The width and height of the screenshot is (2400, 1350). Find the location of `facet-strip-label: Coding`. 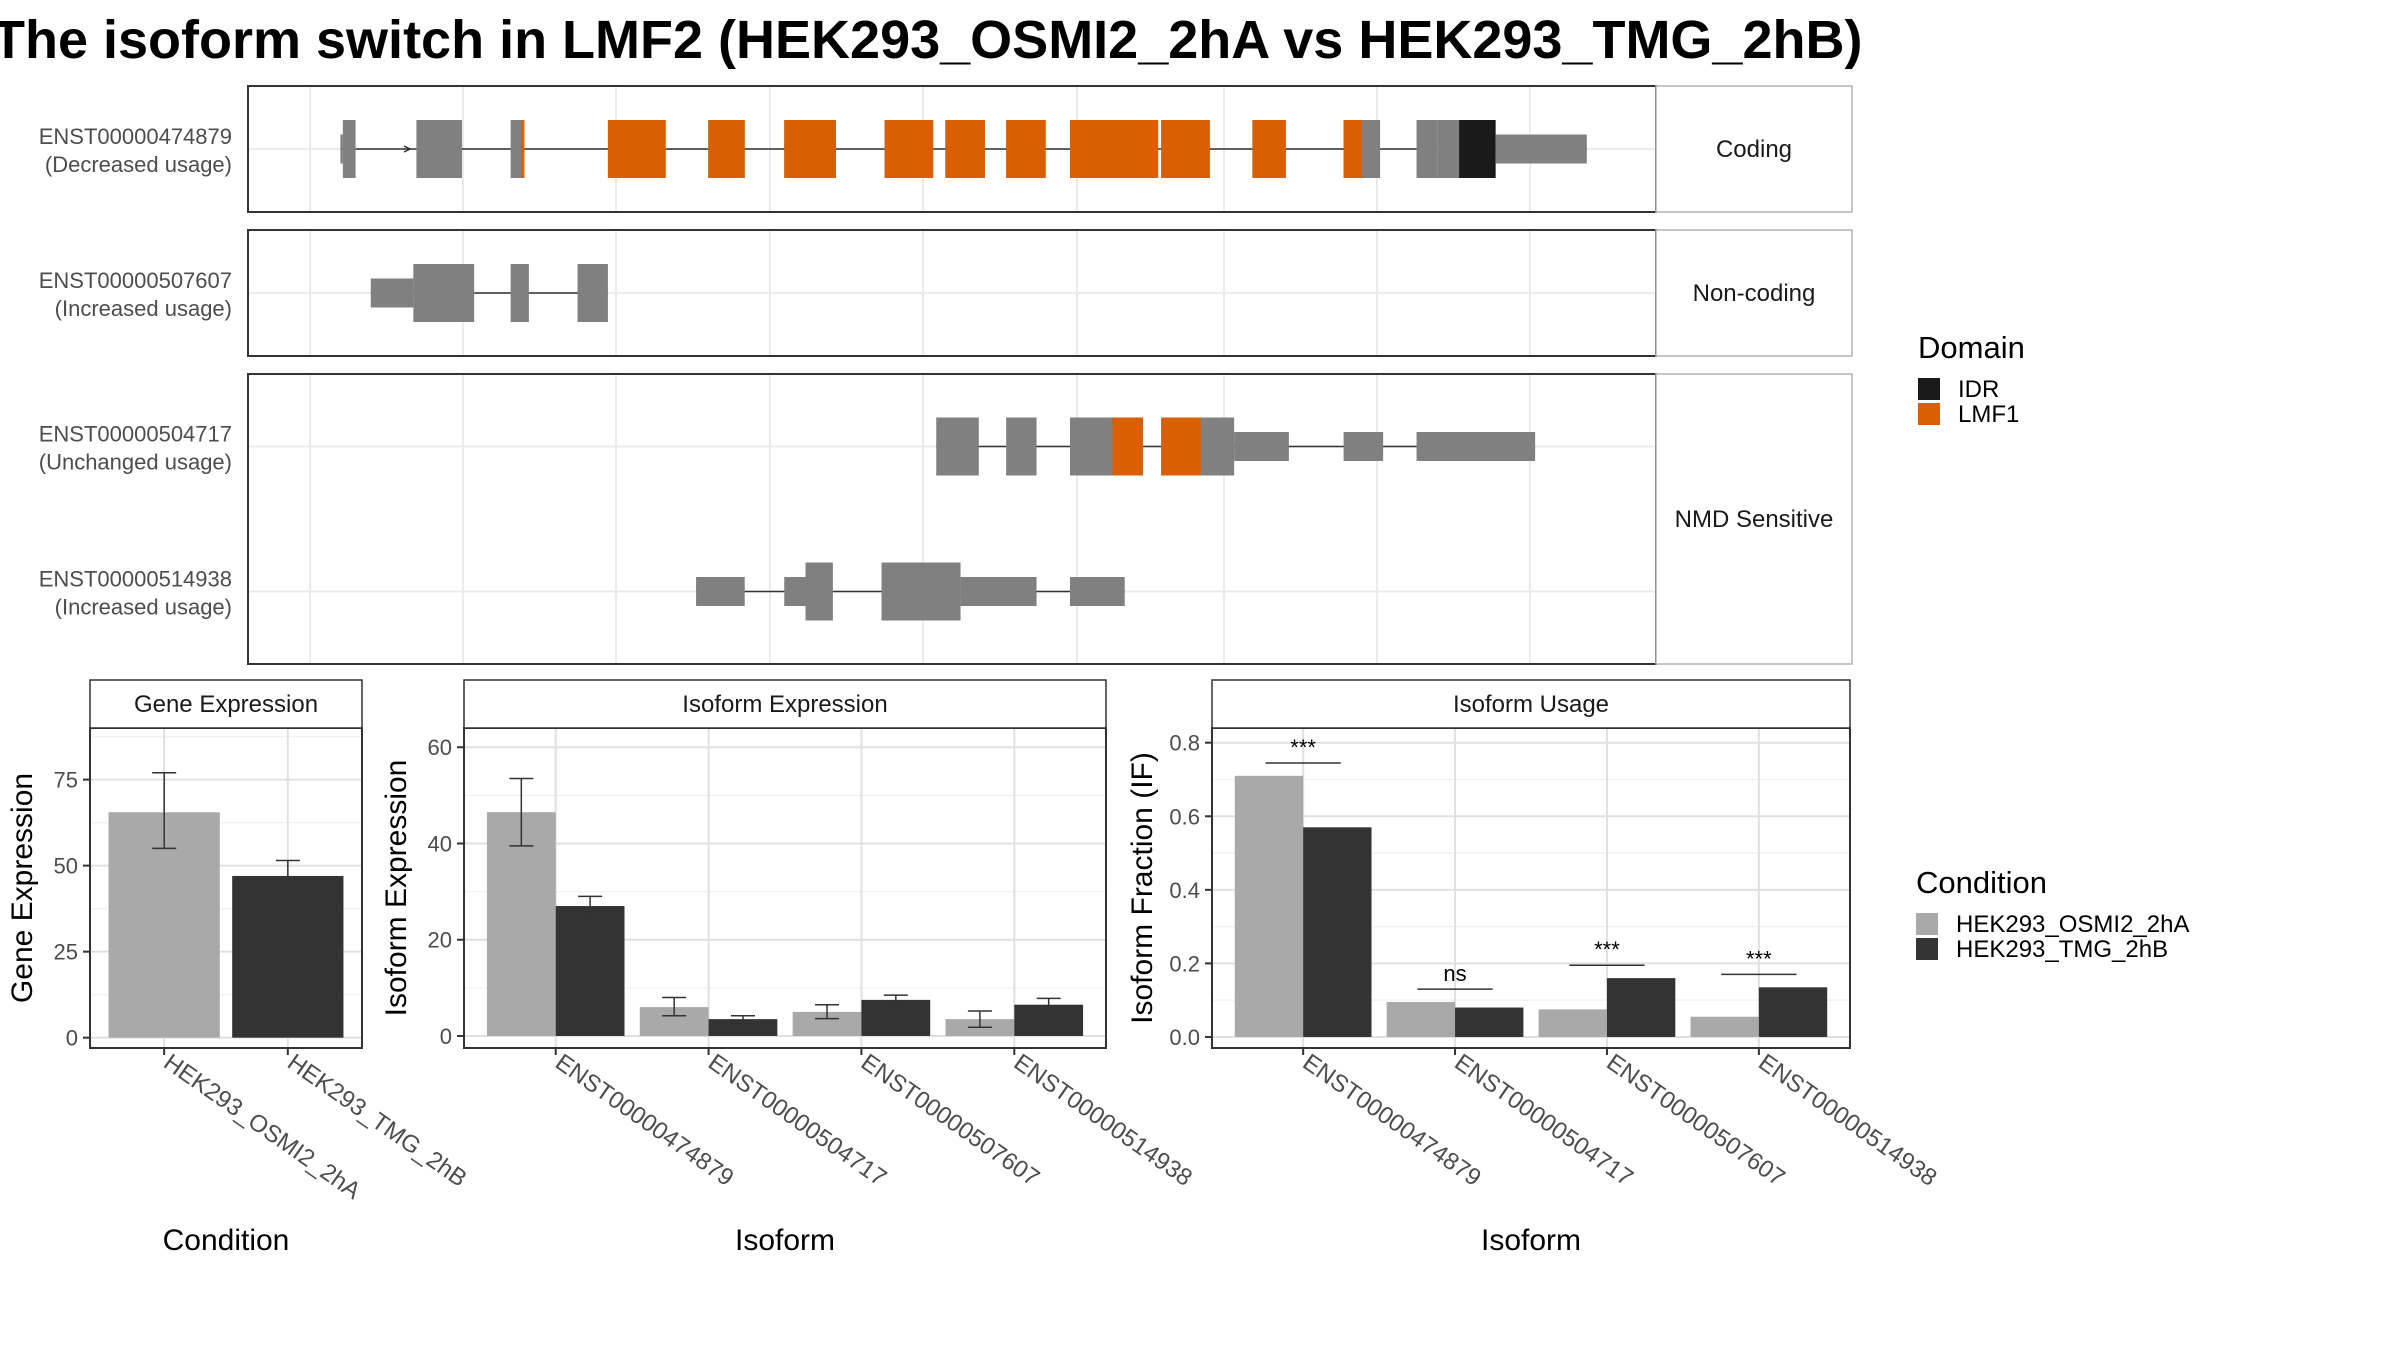

facet-strip-label: Coding is located at coordinates (1754, 149).